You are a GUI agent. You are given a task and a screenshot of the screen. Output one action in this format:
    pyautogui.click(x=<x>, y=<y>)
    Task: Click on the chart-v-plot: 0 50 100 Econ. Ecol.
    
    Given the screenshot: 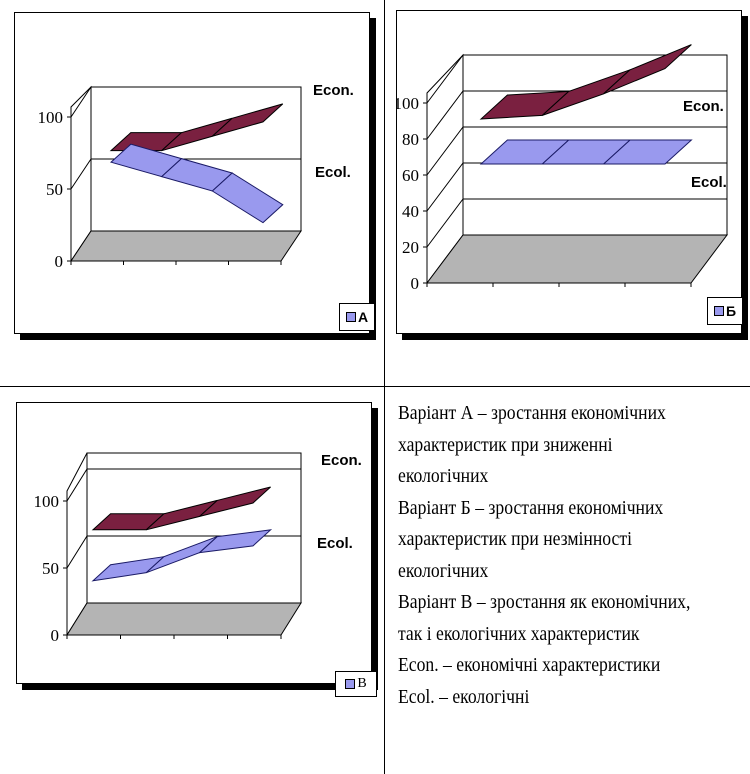 What is the action you would take?
    pyautogui.click(x=198, y=548)
    